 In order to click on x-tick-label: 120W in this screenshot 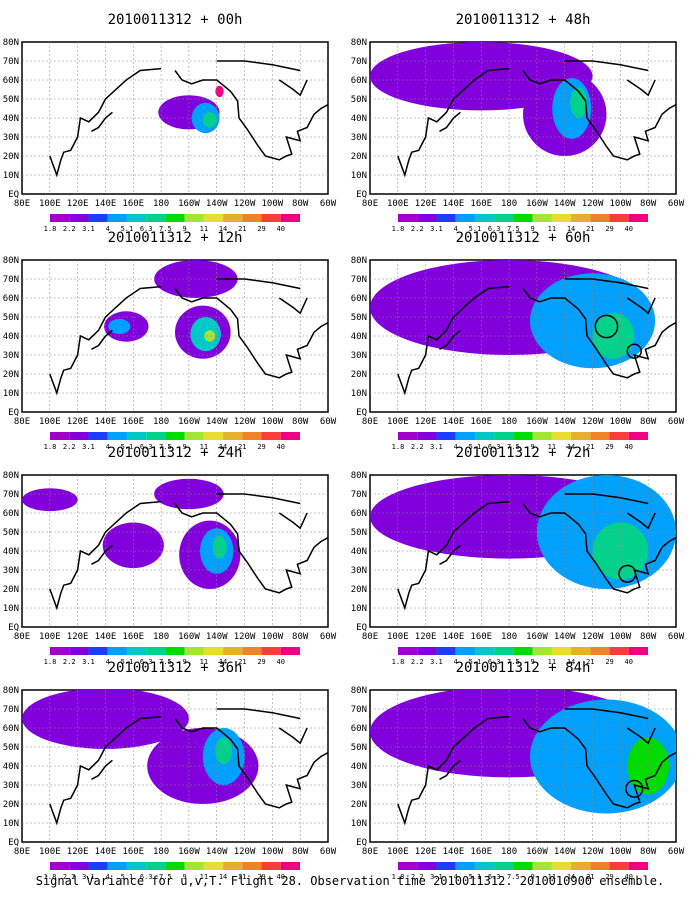, I will do `click(593, 637)`.